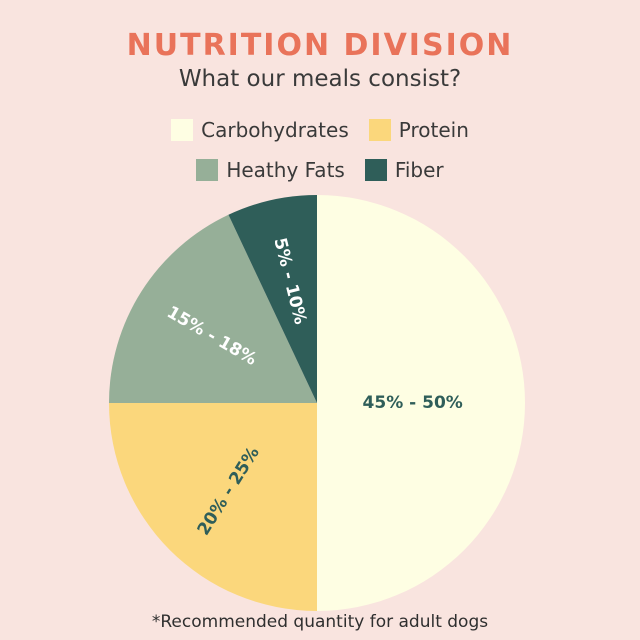 The width and height of the screenshot is (640, 640). What do you see at coordinates (213, 308) in the screenshot?
I see `pie-slice-healthy-fats` at bounding box center [213, 308].